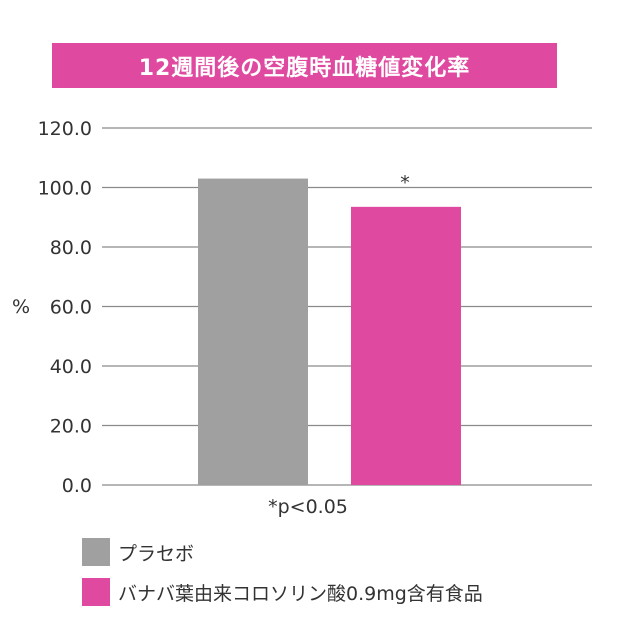  Describe the element at coordinates (77, 486) in the screenshot. I see `y-tick-label: 0.0` at that location.